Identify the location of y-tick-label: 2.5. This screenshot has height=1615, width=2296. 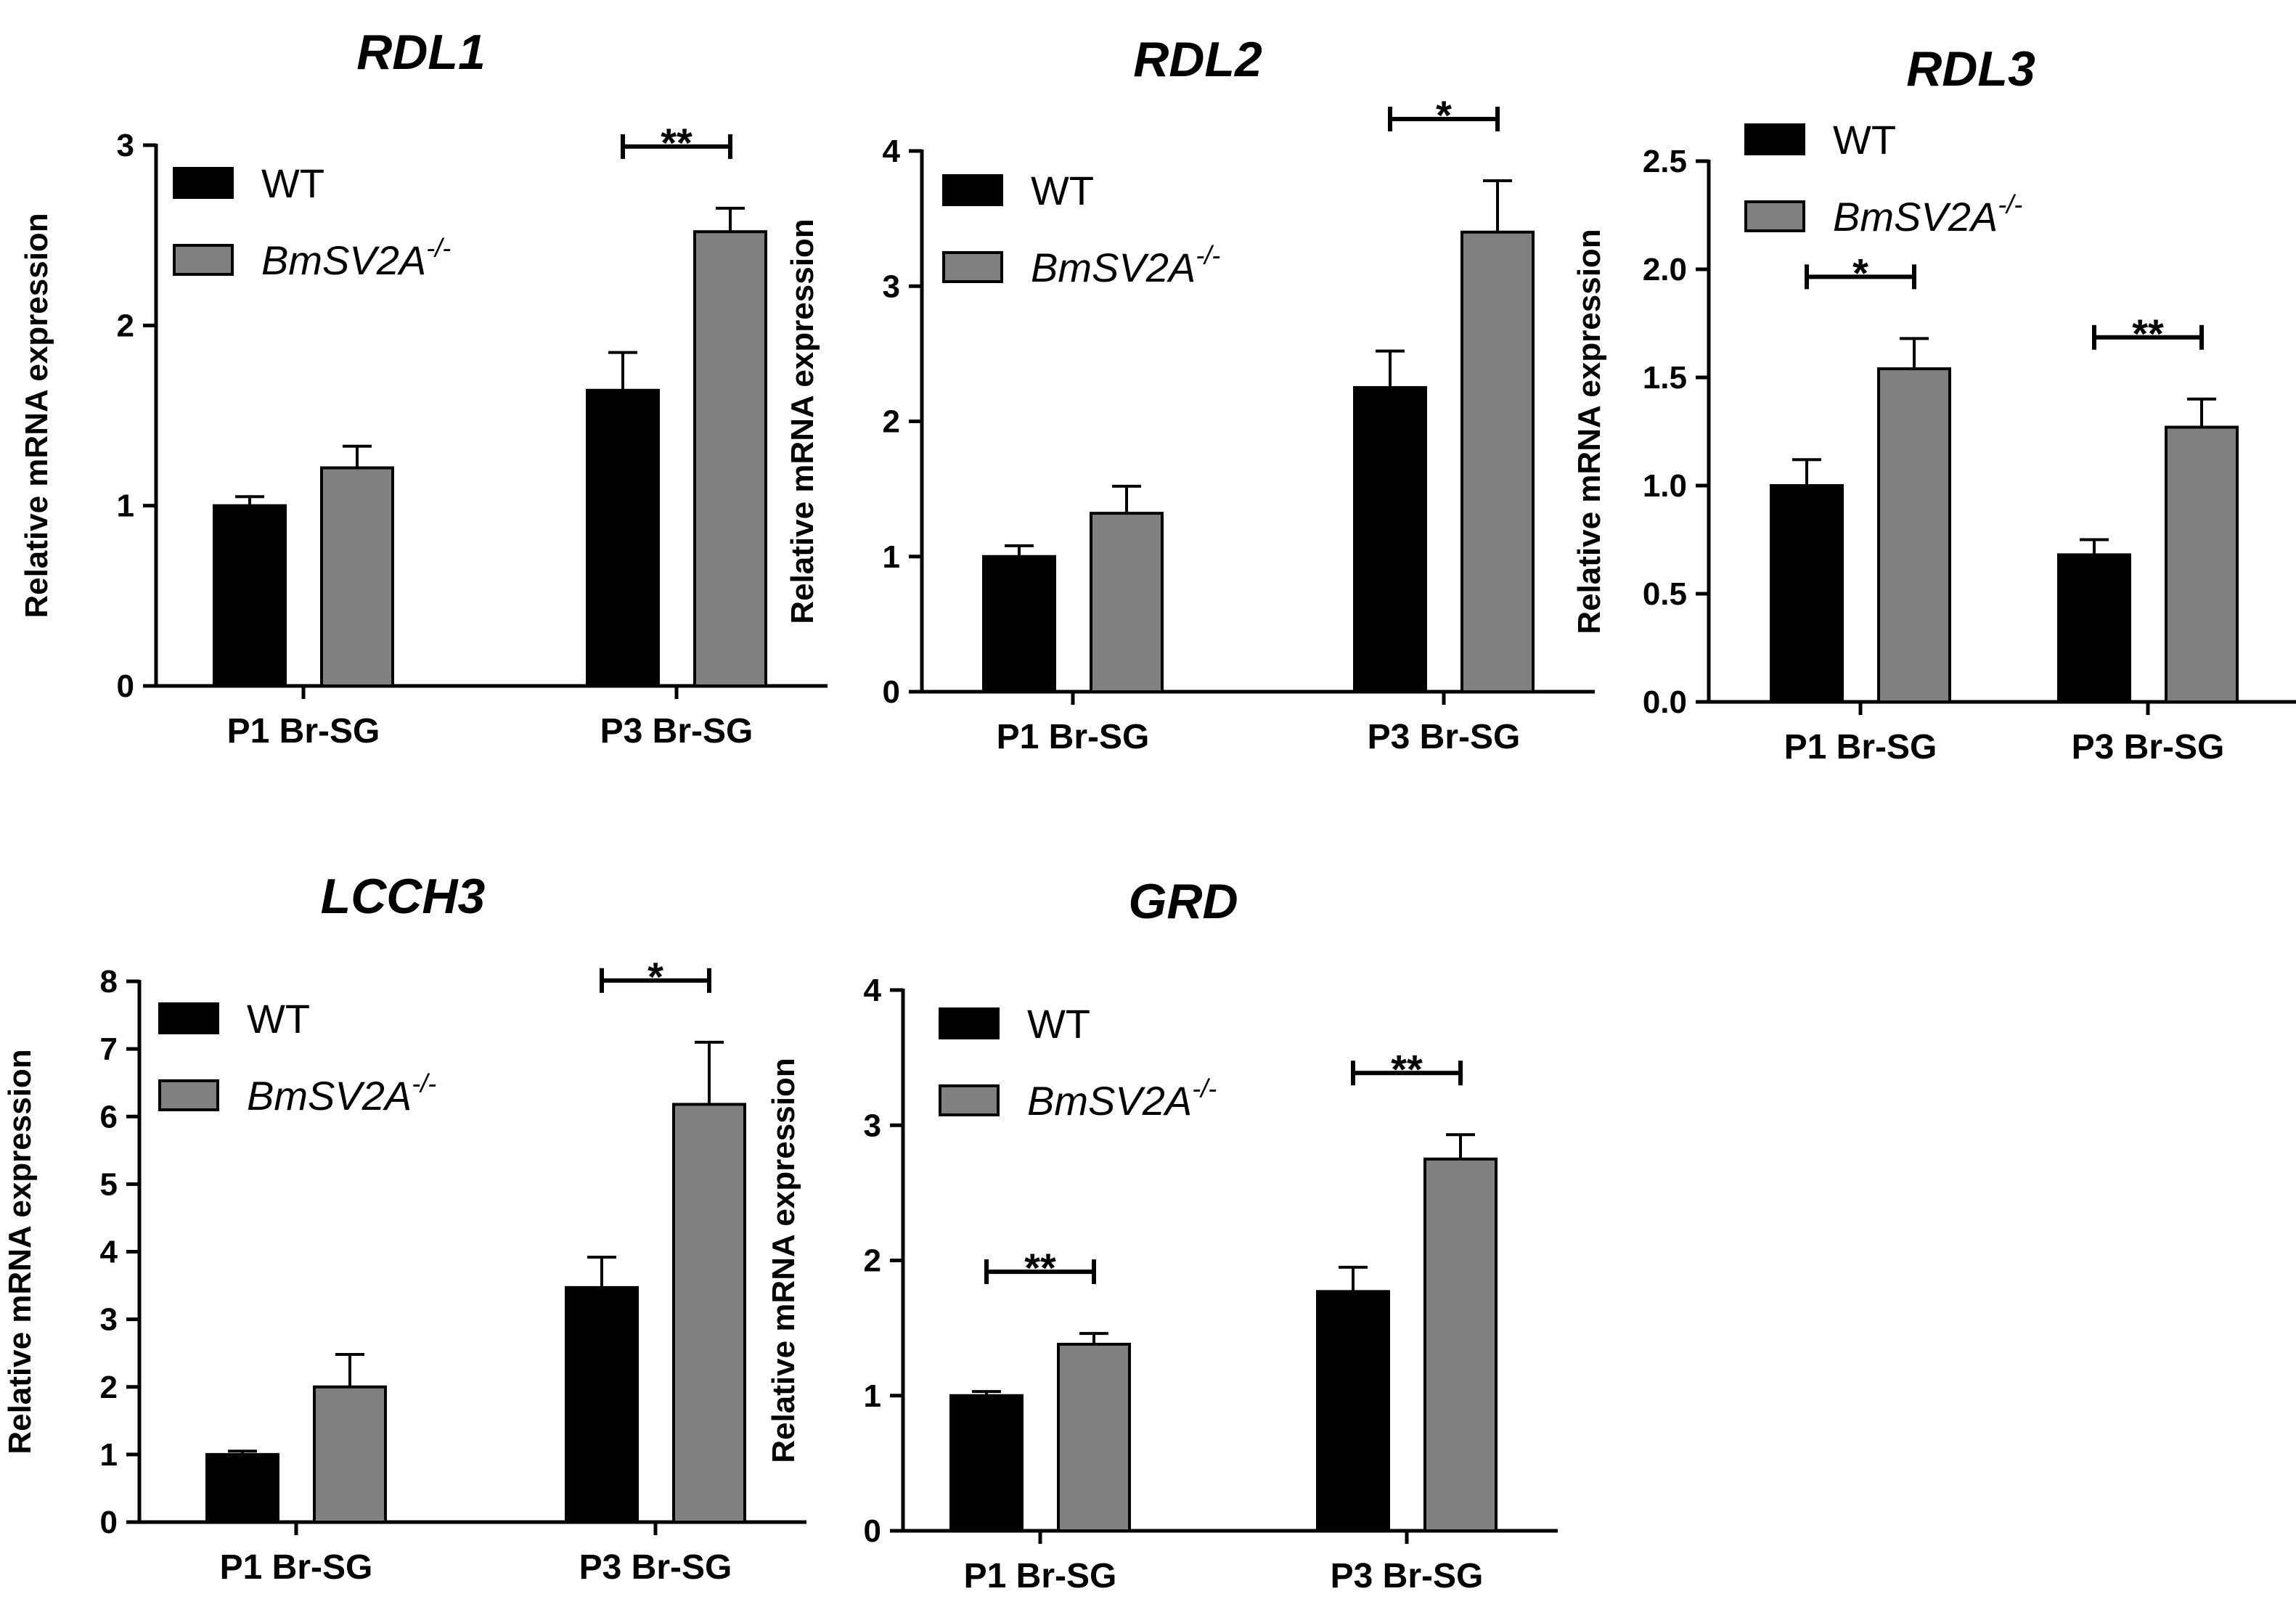
(1665, 161).